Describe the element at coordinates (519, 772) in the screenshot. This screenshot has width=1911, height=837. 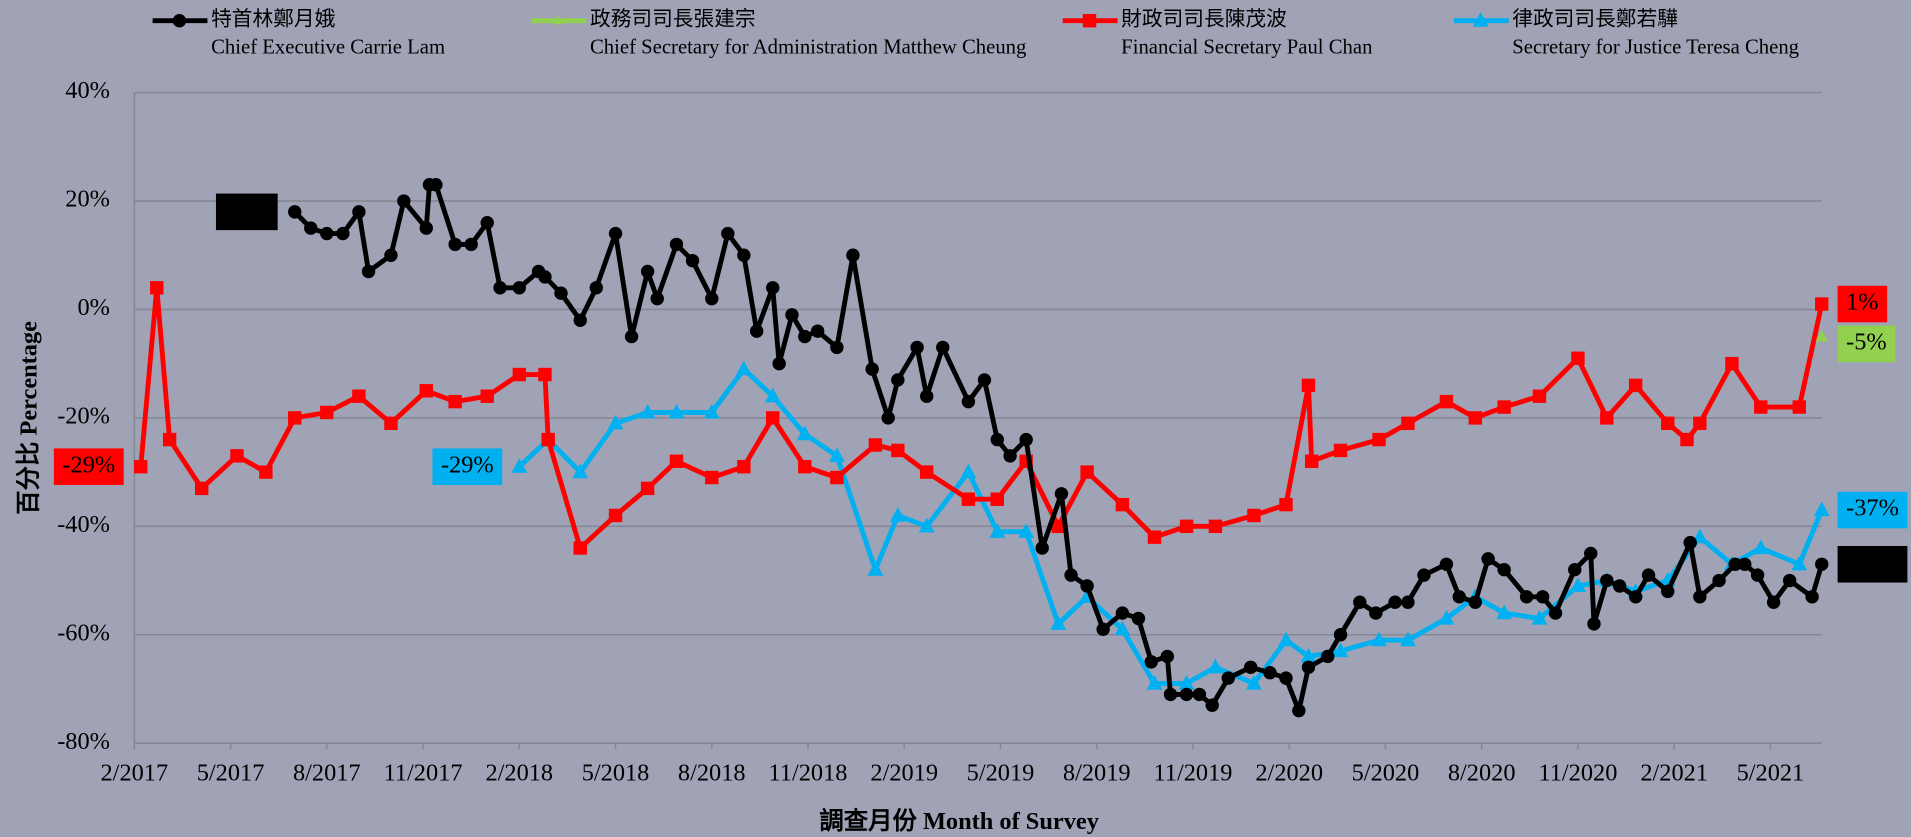
I see `x-tick-label: 2/2018` at that location.